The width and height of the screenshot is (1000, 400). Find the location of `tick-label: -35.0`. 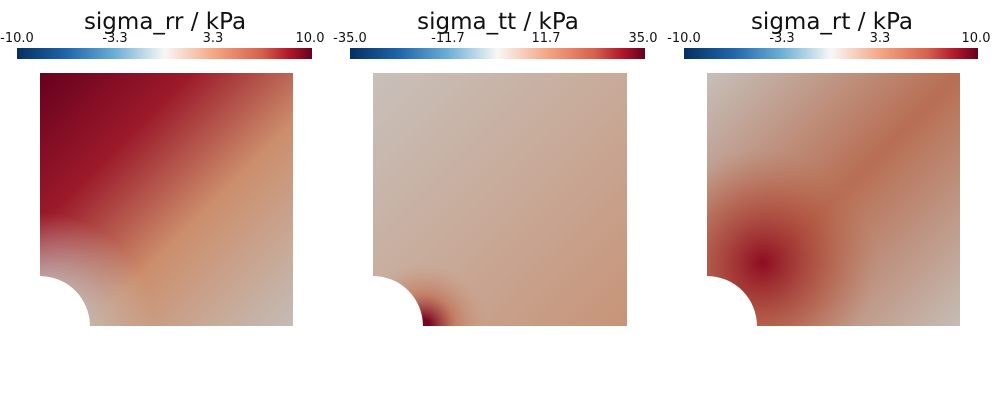

tick-label: -35.0 is located at coordinates (350, 38).